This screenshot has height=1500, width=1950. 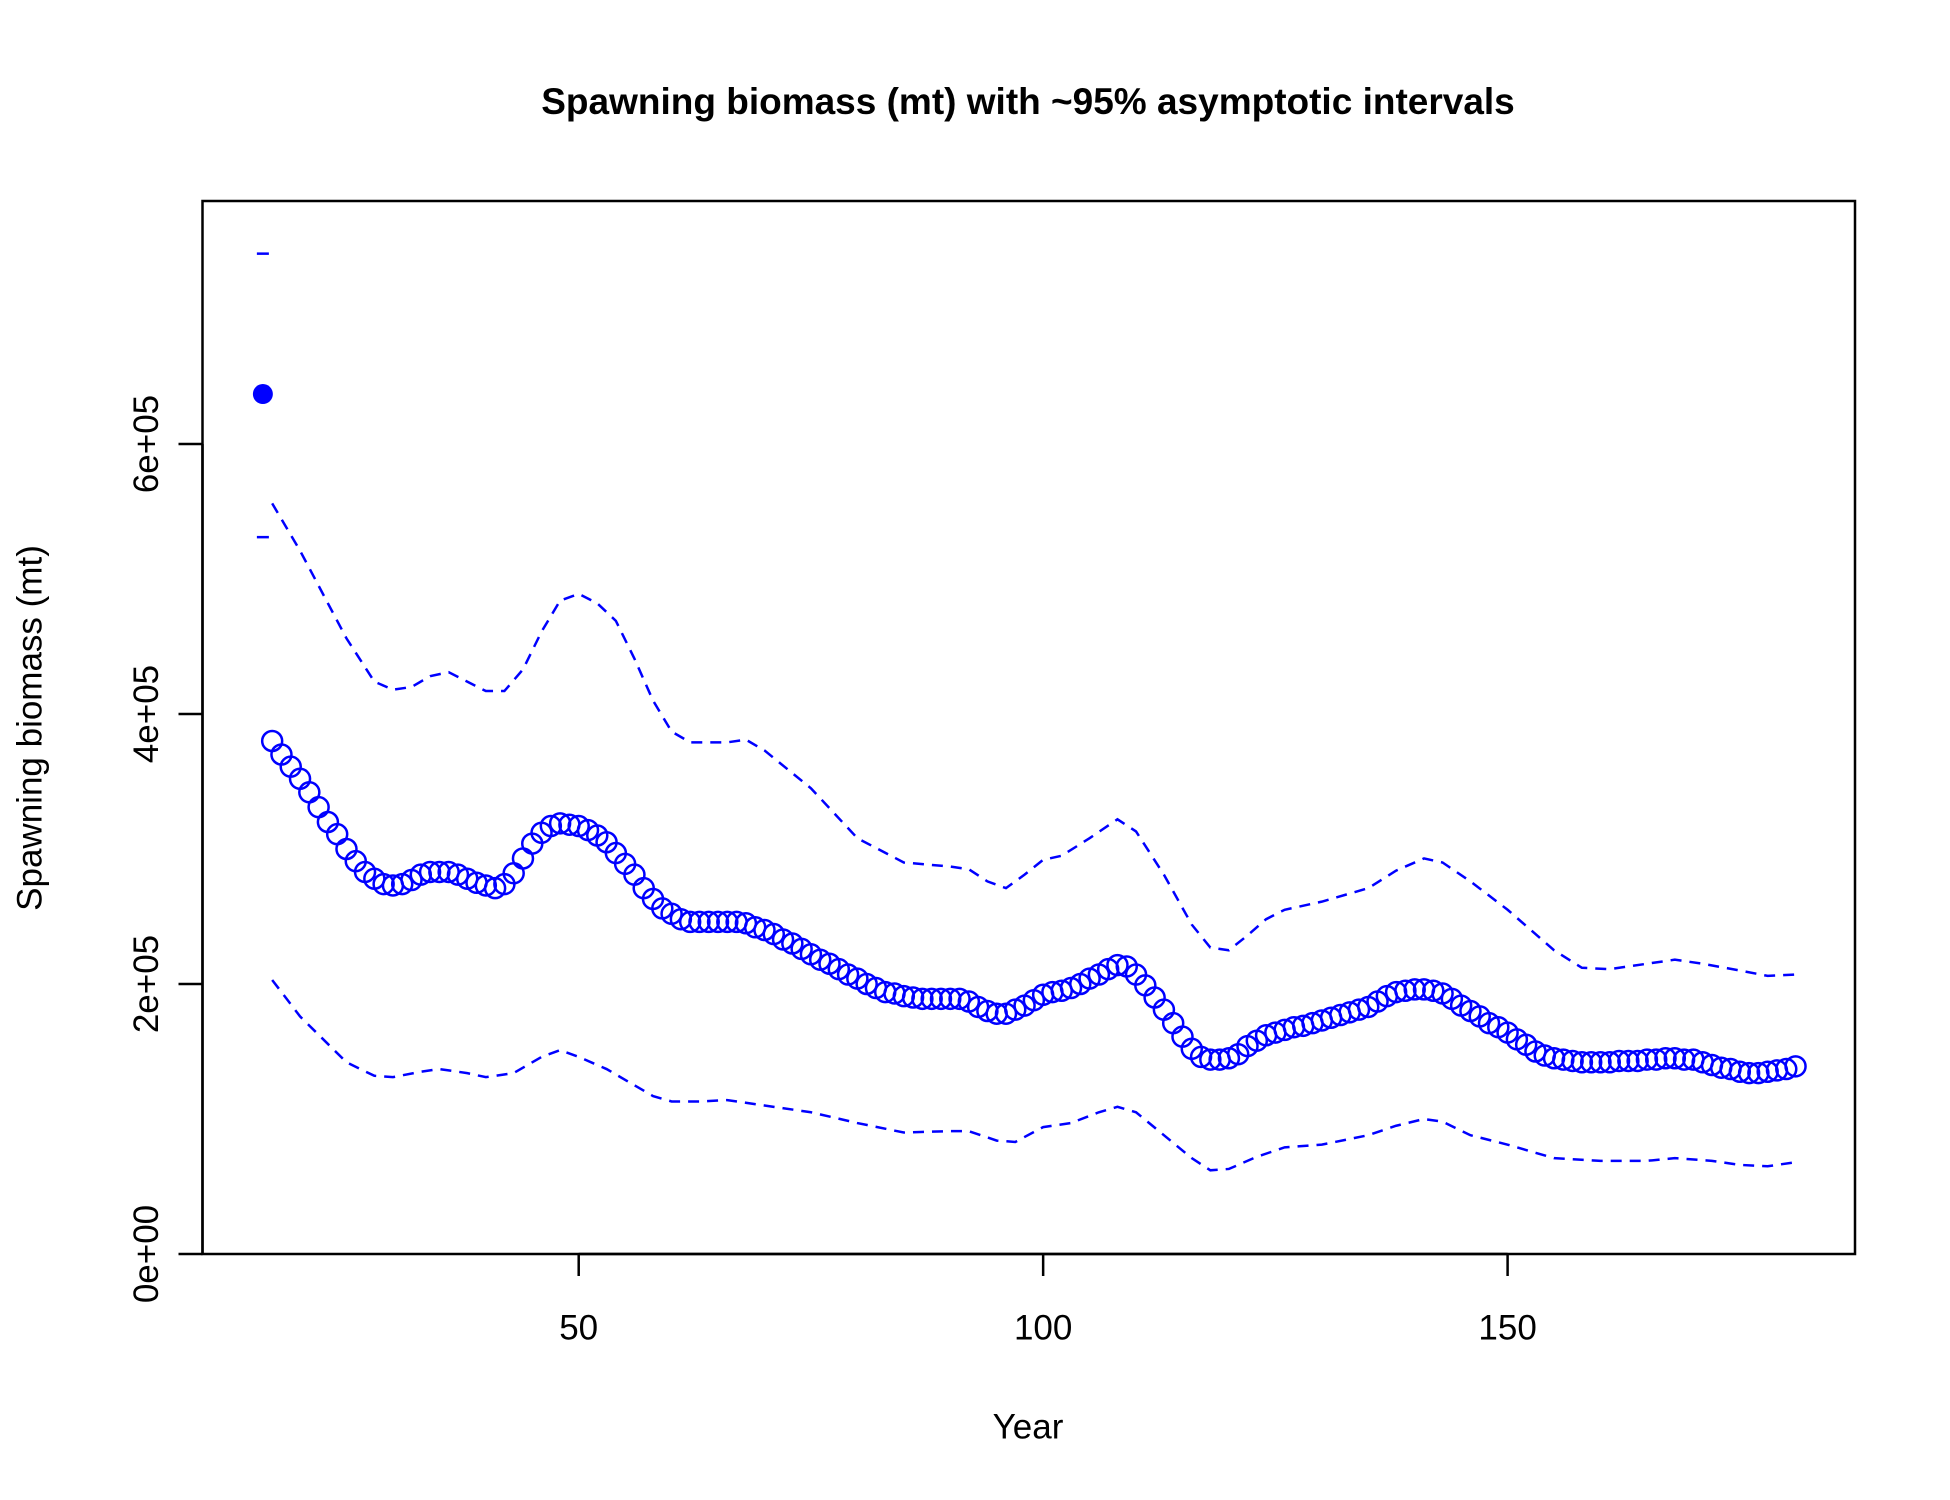 I want to click on y-tick-label: 2e+05, so click(x=146, y=984).